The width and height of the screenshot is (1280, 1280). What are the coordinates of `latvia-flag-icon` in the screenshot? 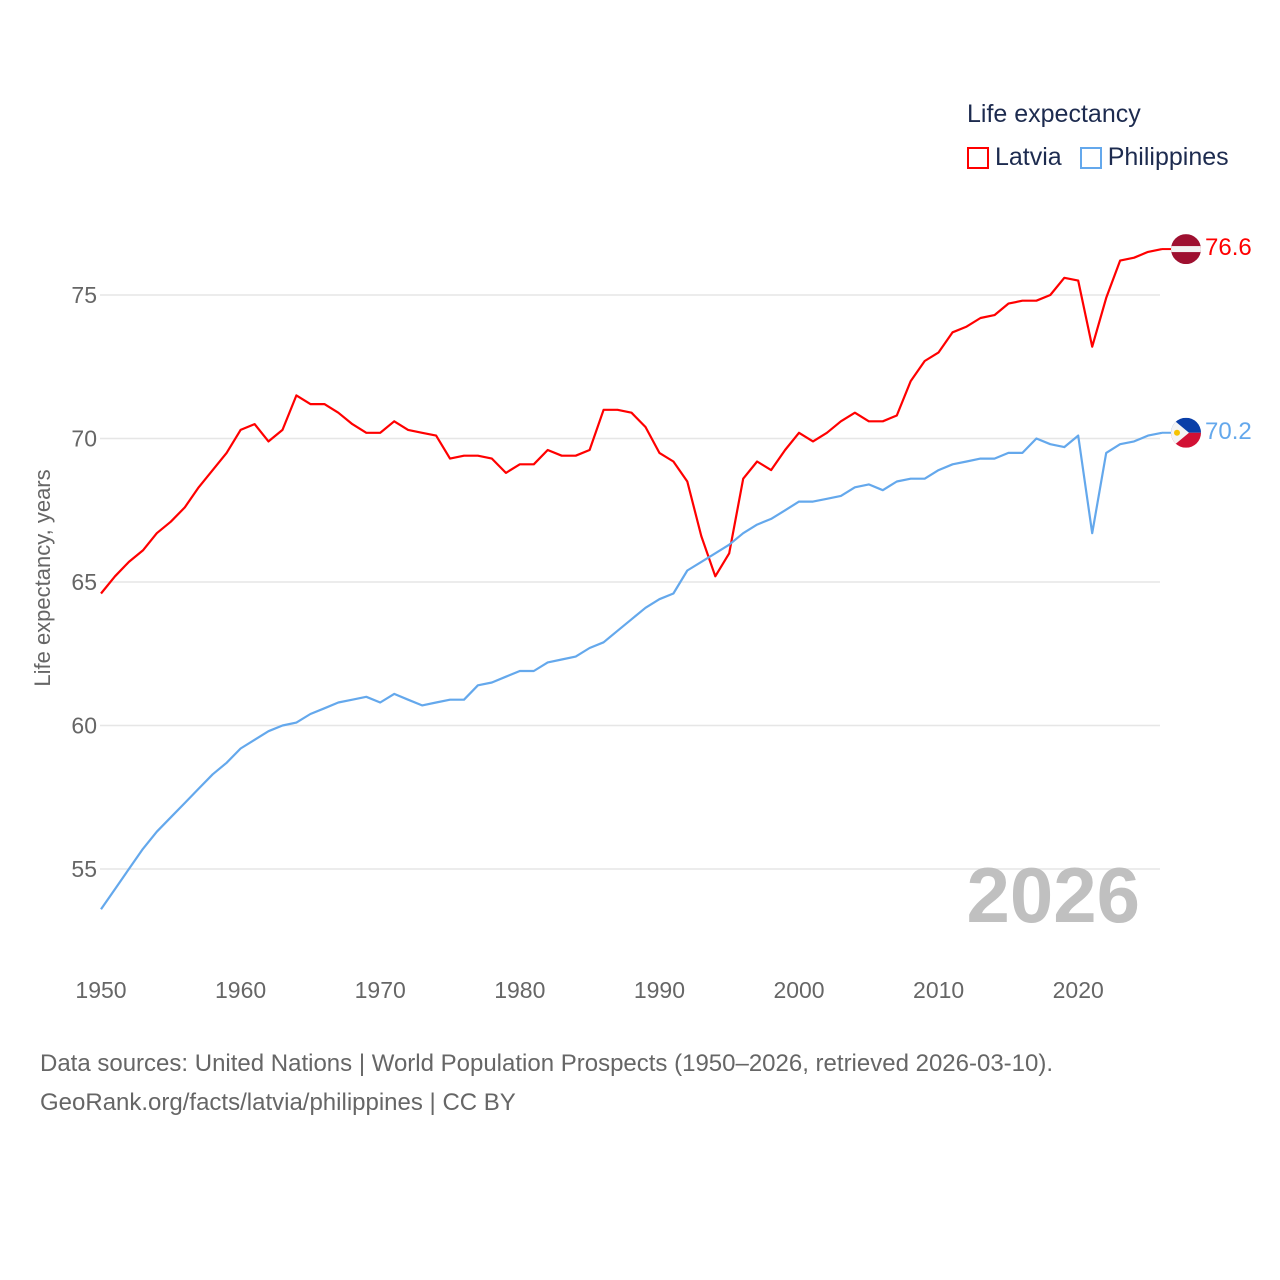 It's located at (1186, 249).